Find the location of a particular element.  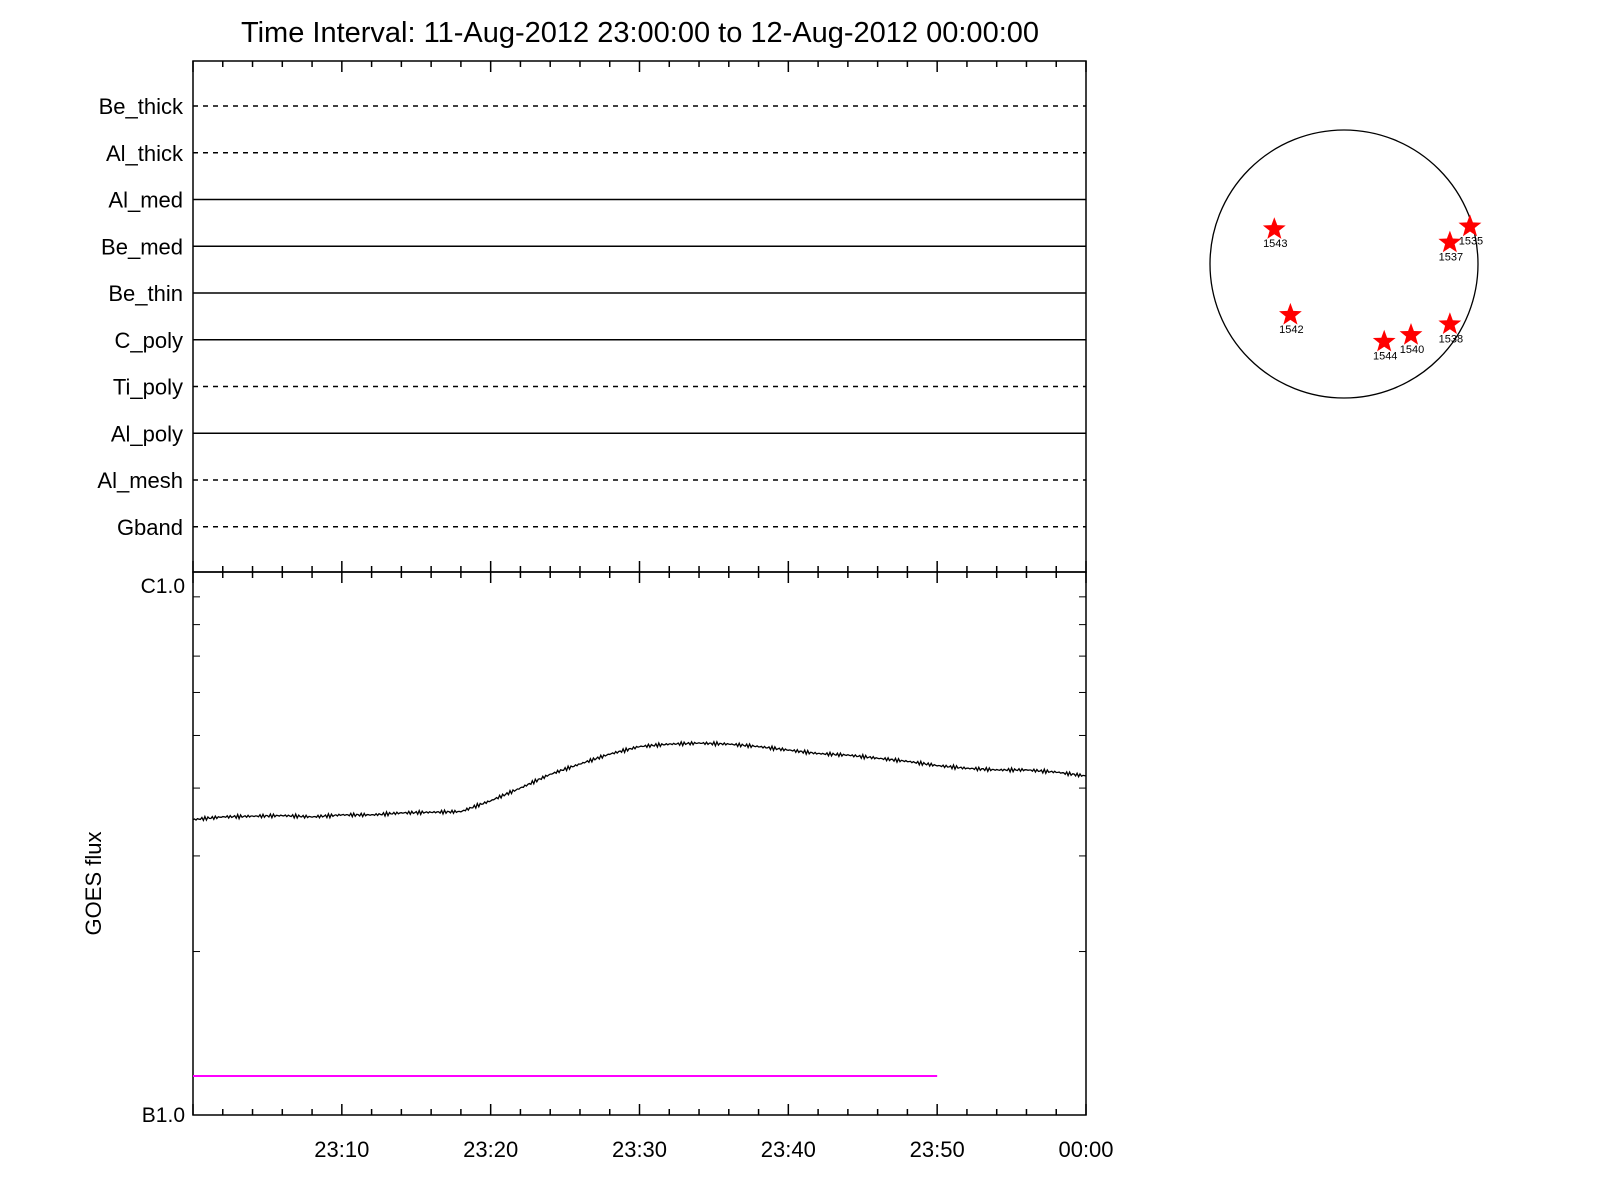

channel-label-be_med: Be_med is located at coordinates (142, 246).